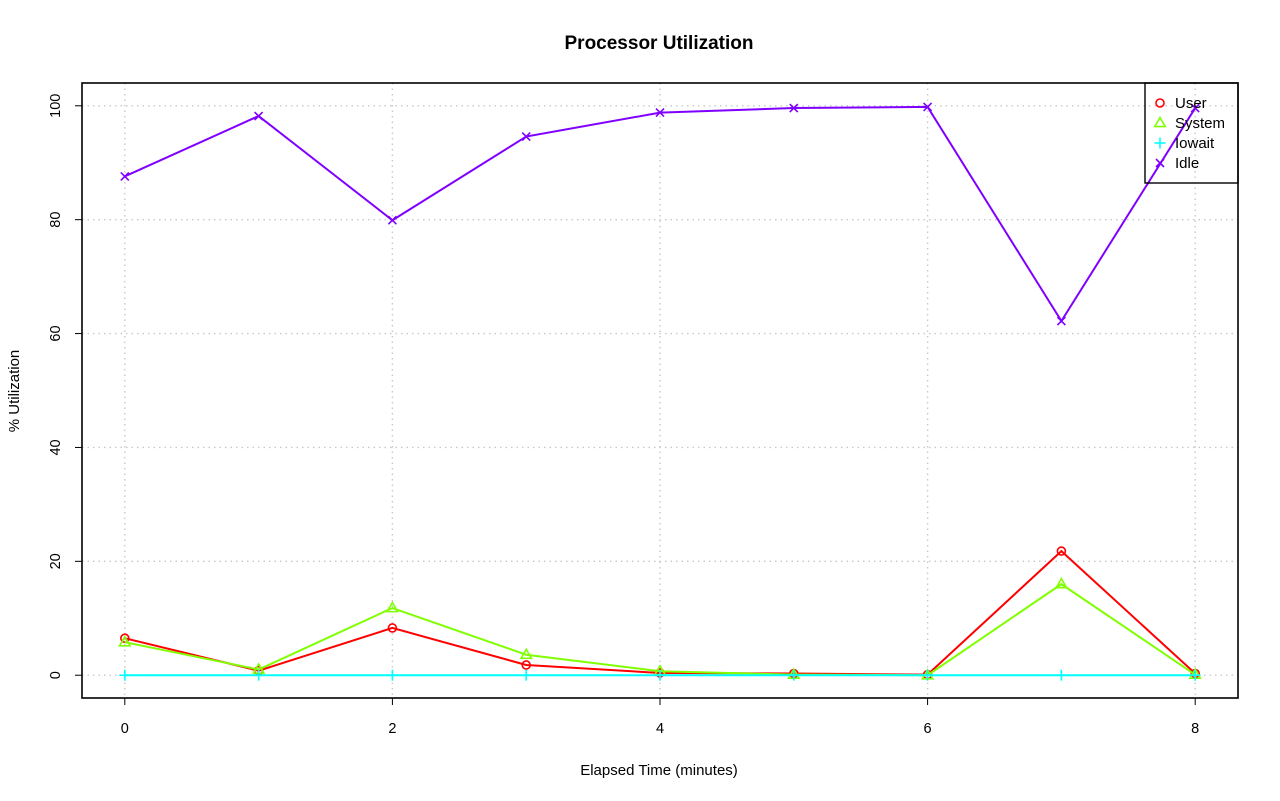  What do you see at coordinates (659, 770) in the screenshot?
I see `x-axis-label: Elapsed Time (minutes)` at bounding box center [659, 770].